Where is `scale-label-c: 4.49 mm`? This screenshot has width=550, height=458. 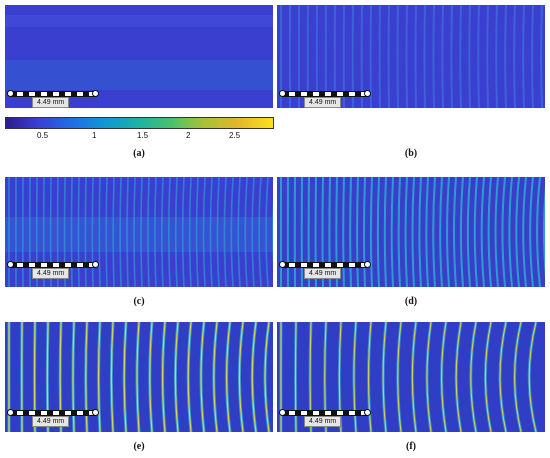 scale-label-c: 4.49 mm is located at coordinates (51, 273).